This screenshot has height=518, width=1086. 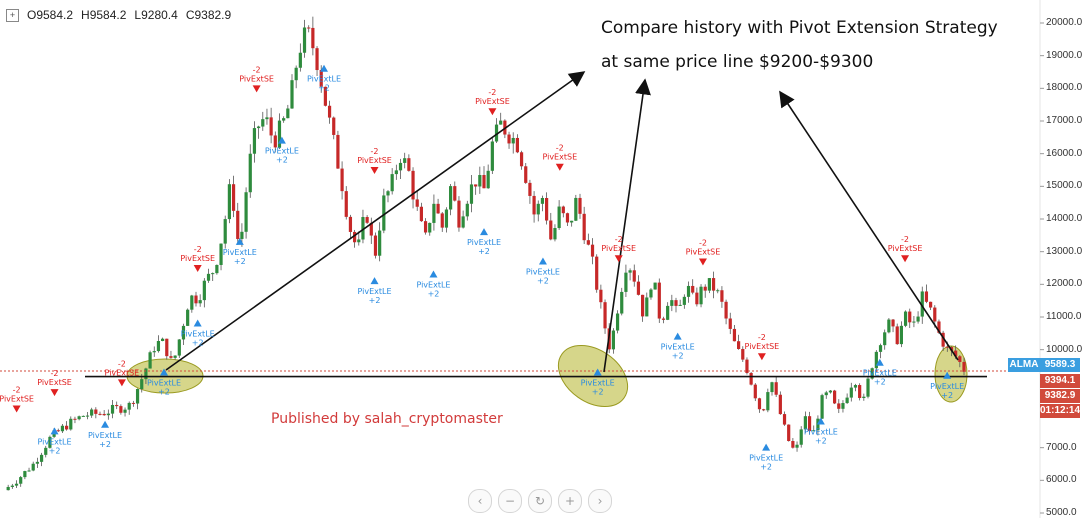 What do you see at coordinates (12, 15) in the screenshot?
I see `expand-icon: +` at bounding box center [12, 15].